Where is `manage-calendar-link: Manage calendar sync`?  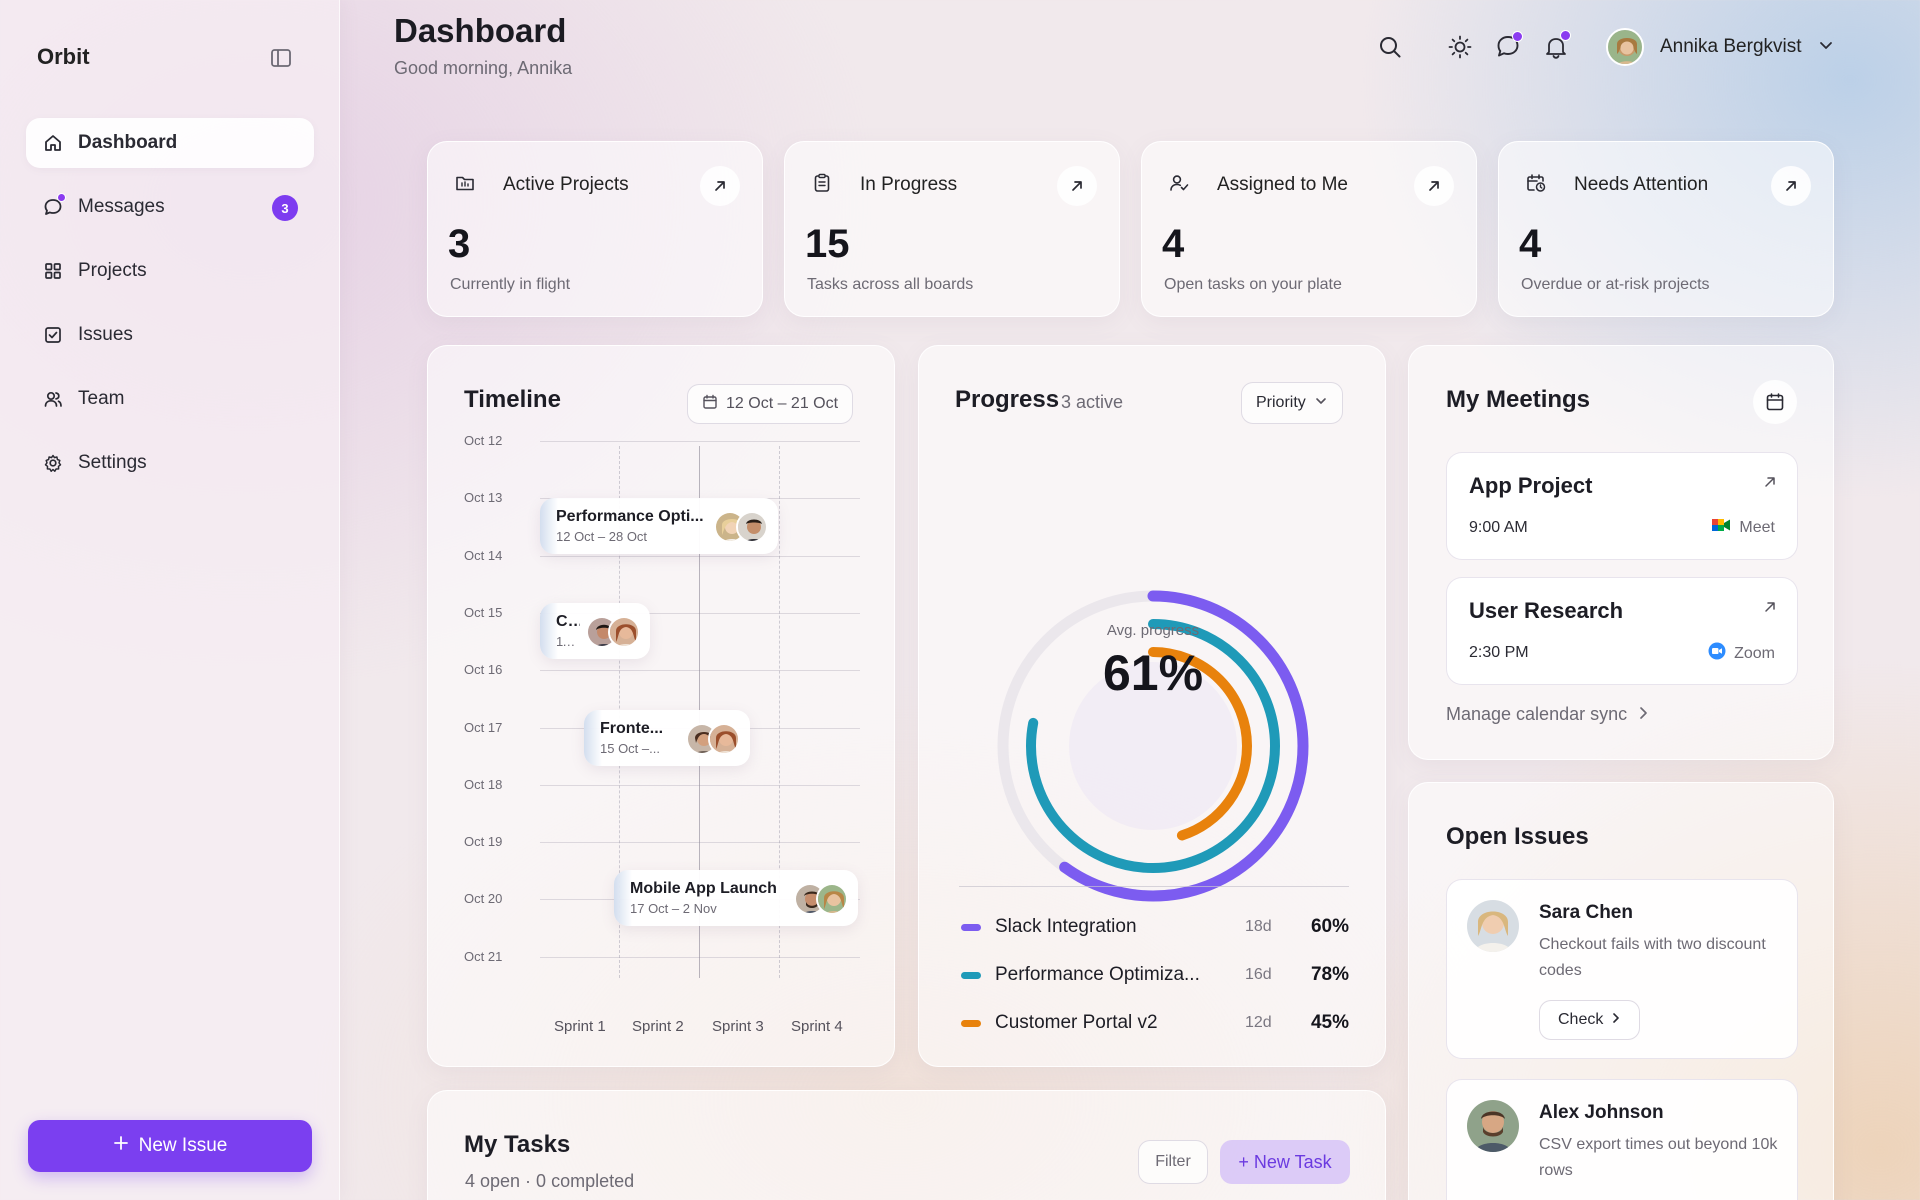
manage-calendar-link: Manage calendar sync is located at coordinates (1547, 714).